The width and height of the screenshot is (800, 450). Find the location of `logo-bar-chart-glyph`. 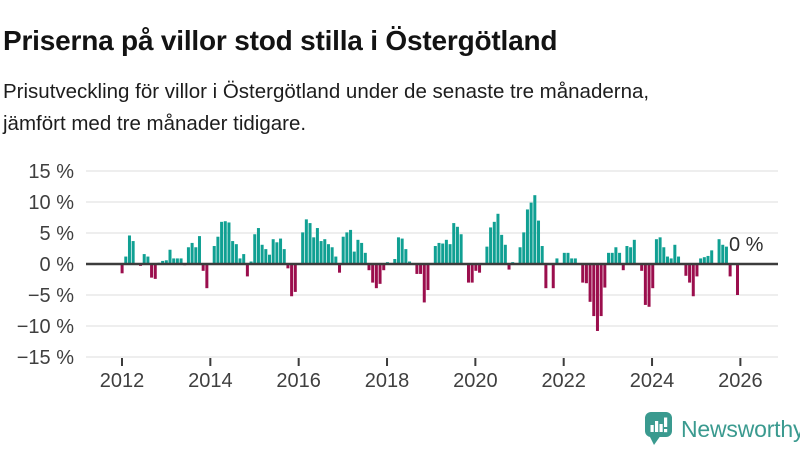

logo-bar-chart-glyph is located at coordinates (659, 425).